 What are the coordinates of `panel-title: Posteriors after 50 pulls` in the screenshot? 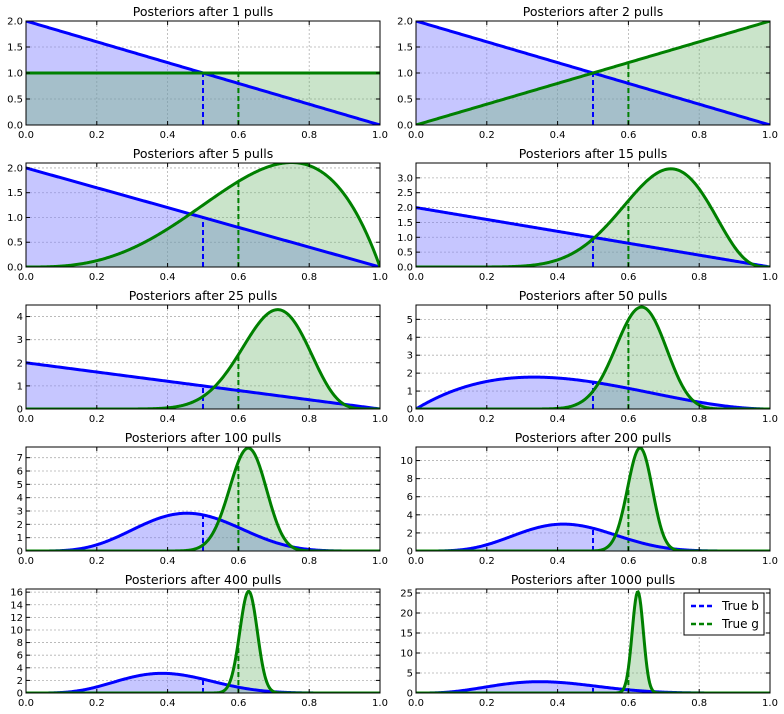 It's located at (593, 295).